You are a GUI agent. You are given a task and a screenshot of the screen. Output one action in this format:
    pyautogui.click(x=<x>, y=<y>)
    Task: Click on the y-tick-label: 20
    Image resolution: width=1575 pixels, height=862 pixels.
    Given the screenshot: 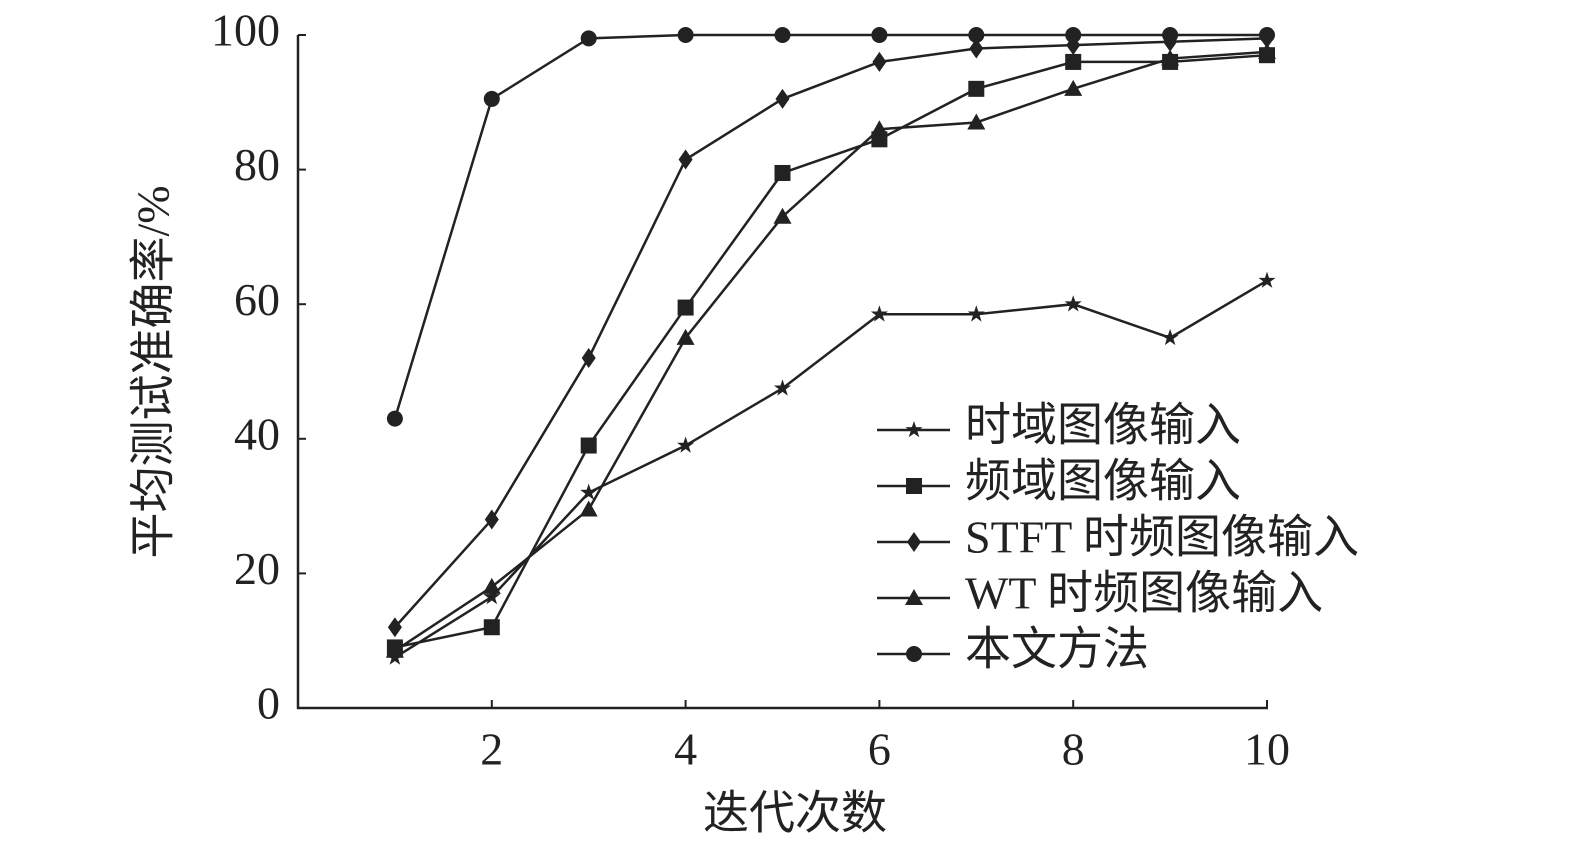 What is the action you would take?
    pyautogui.click(x=257, y=568)
    